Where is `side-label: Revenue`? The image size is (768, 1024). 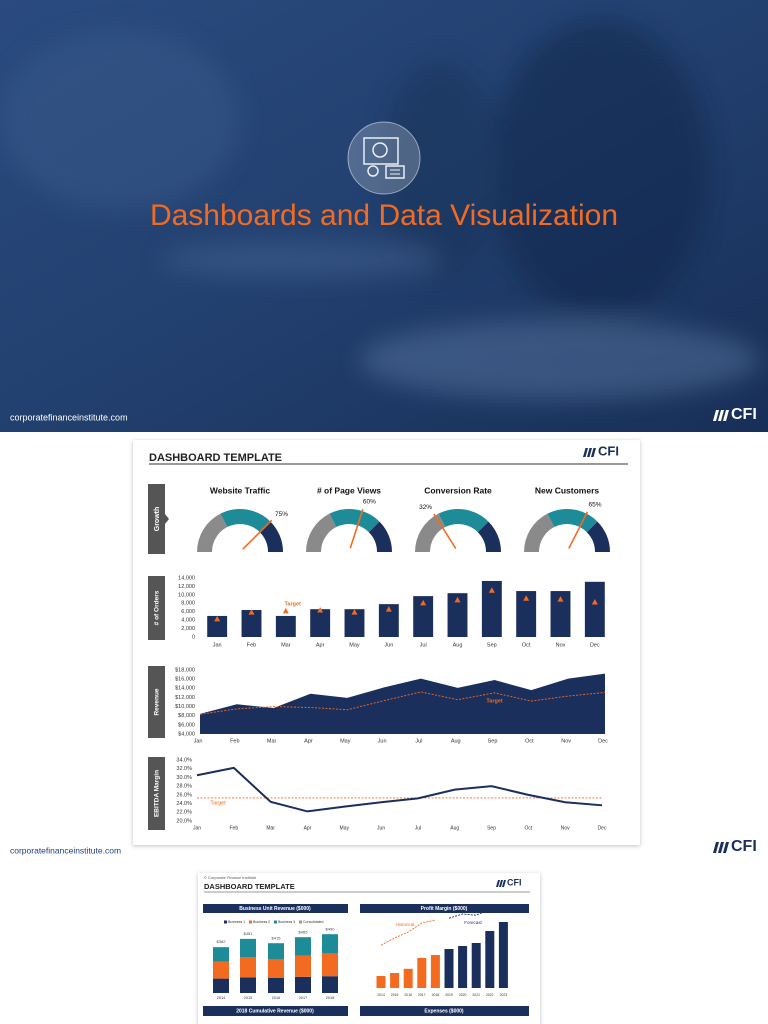
side-label: Revenue is located at coordinates (157, 701).